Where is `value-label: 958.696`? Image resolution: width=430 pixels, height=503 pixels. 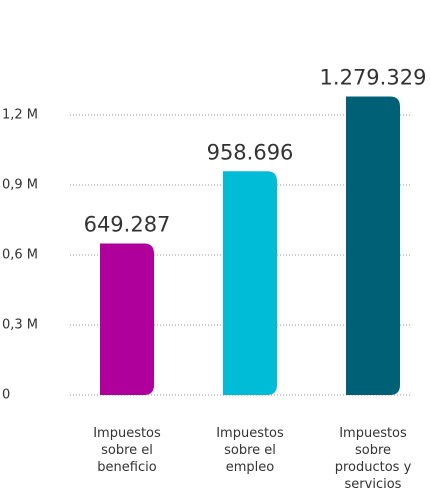
value-label: 958.696 is located at coordinates (250, 152).